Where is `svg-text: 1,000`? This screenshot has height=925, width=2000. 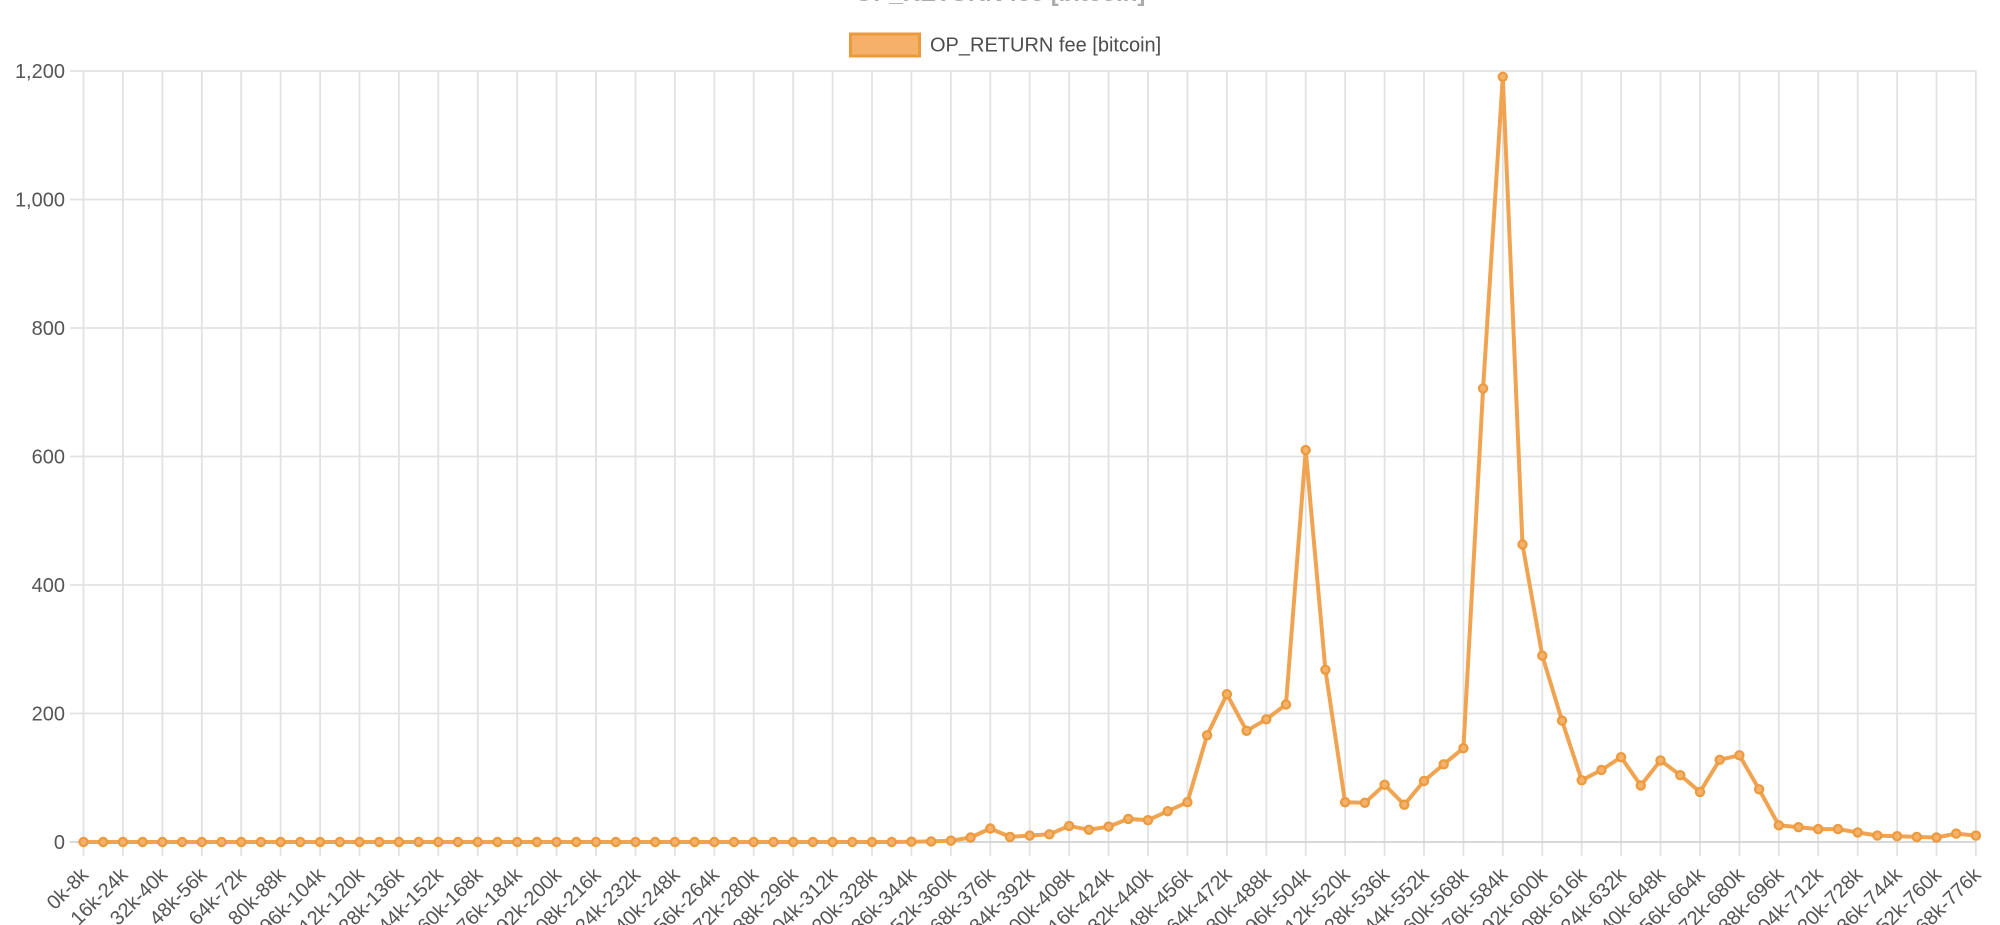
svg-text: 1,000 is located at coordinates (40, 201).